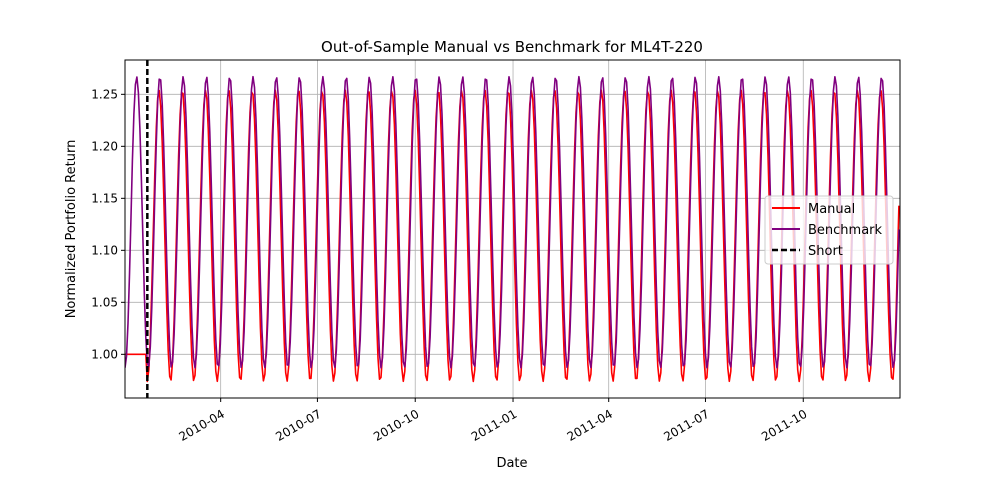  I want to click on x-tick-label: 2010-07, so click(298, 425).